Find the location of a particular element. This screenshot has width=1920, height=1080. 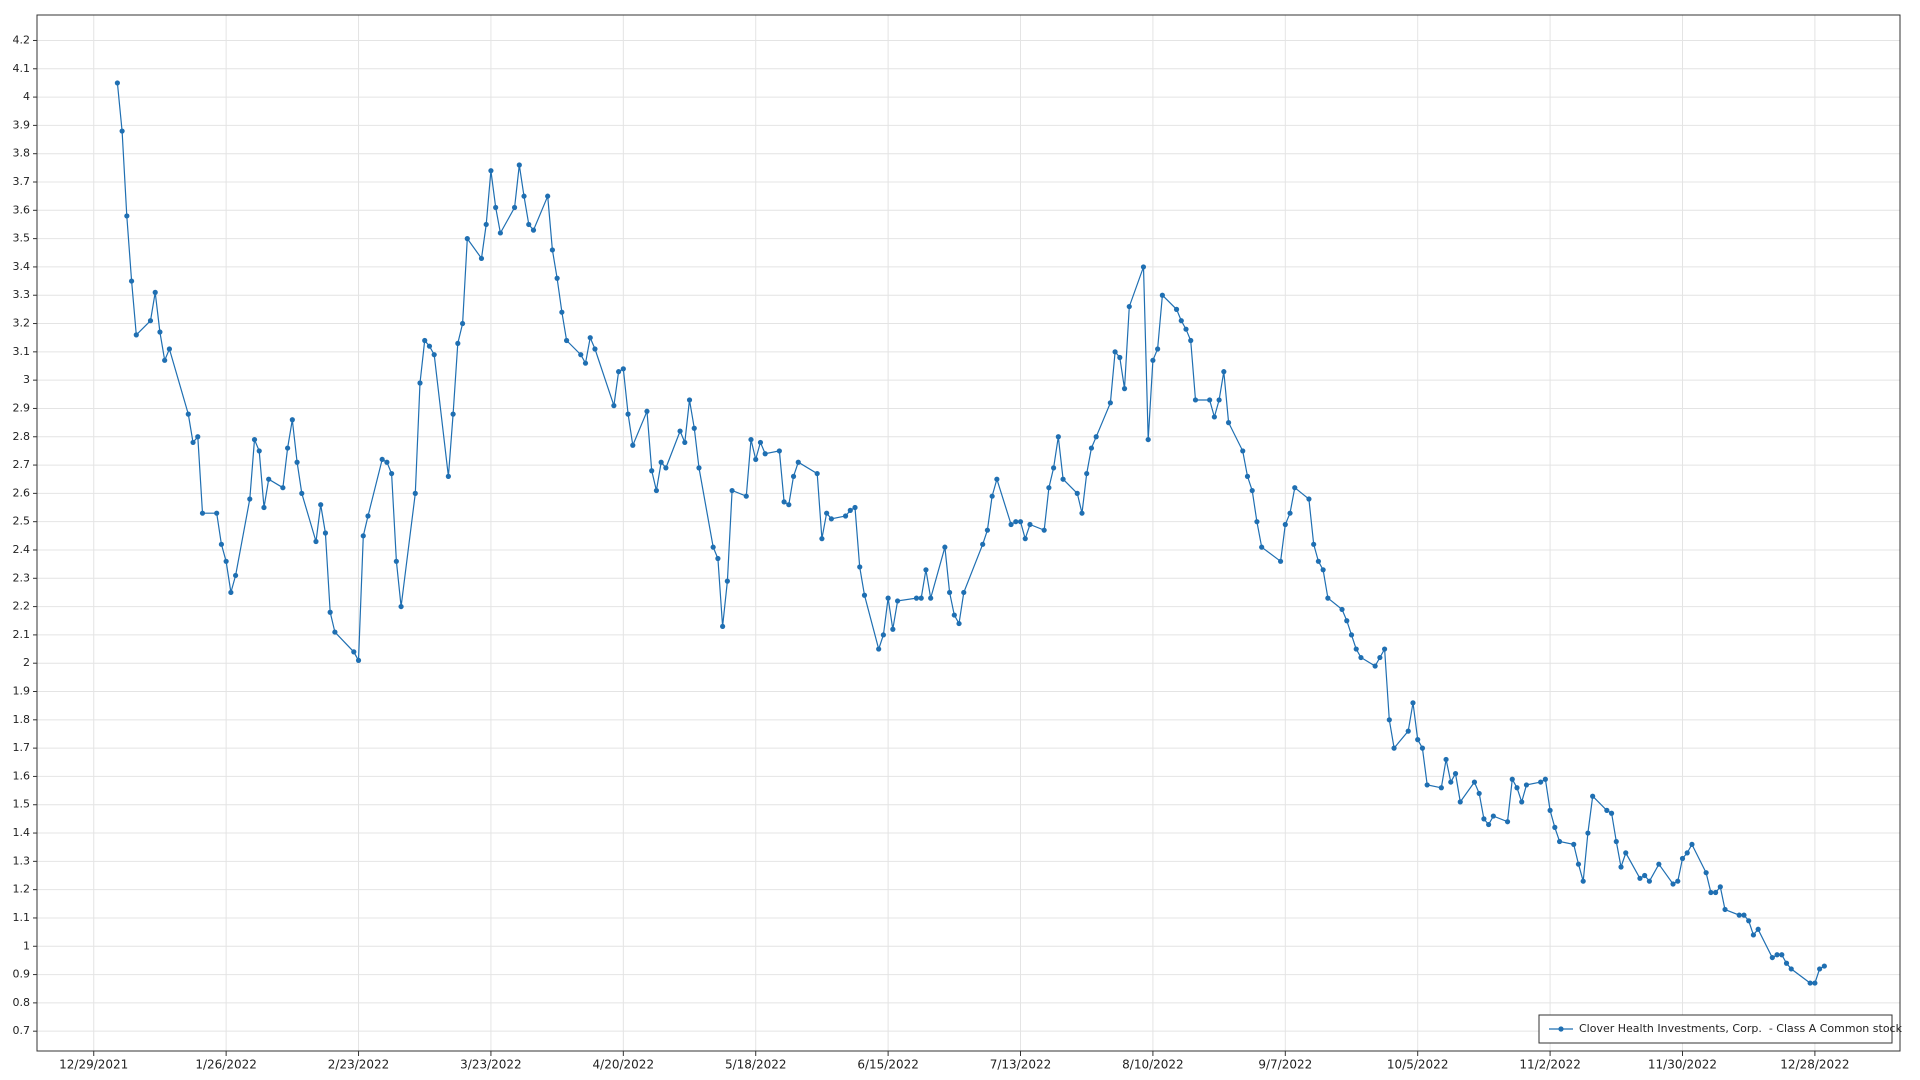

y-tick-label: 0.9 is located at coordinates (22, 974).